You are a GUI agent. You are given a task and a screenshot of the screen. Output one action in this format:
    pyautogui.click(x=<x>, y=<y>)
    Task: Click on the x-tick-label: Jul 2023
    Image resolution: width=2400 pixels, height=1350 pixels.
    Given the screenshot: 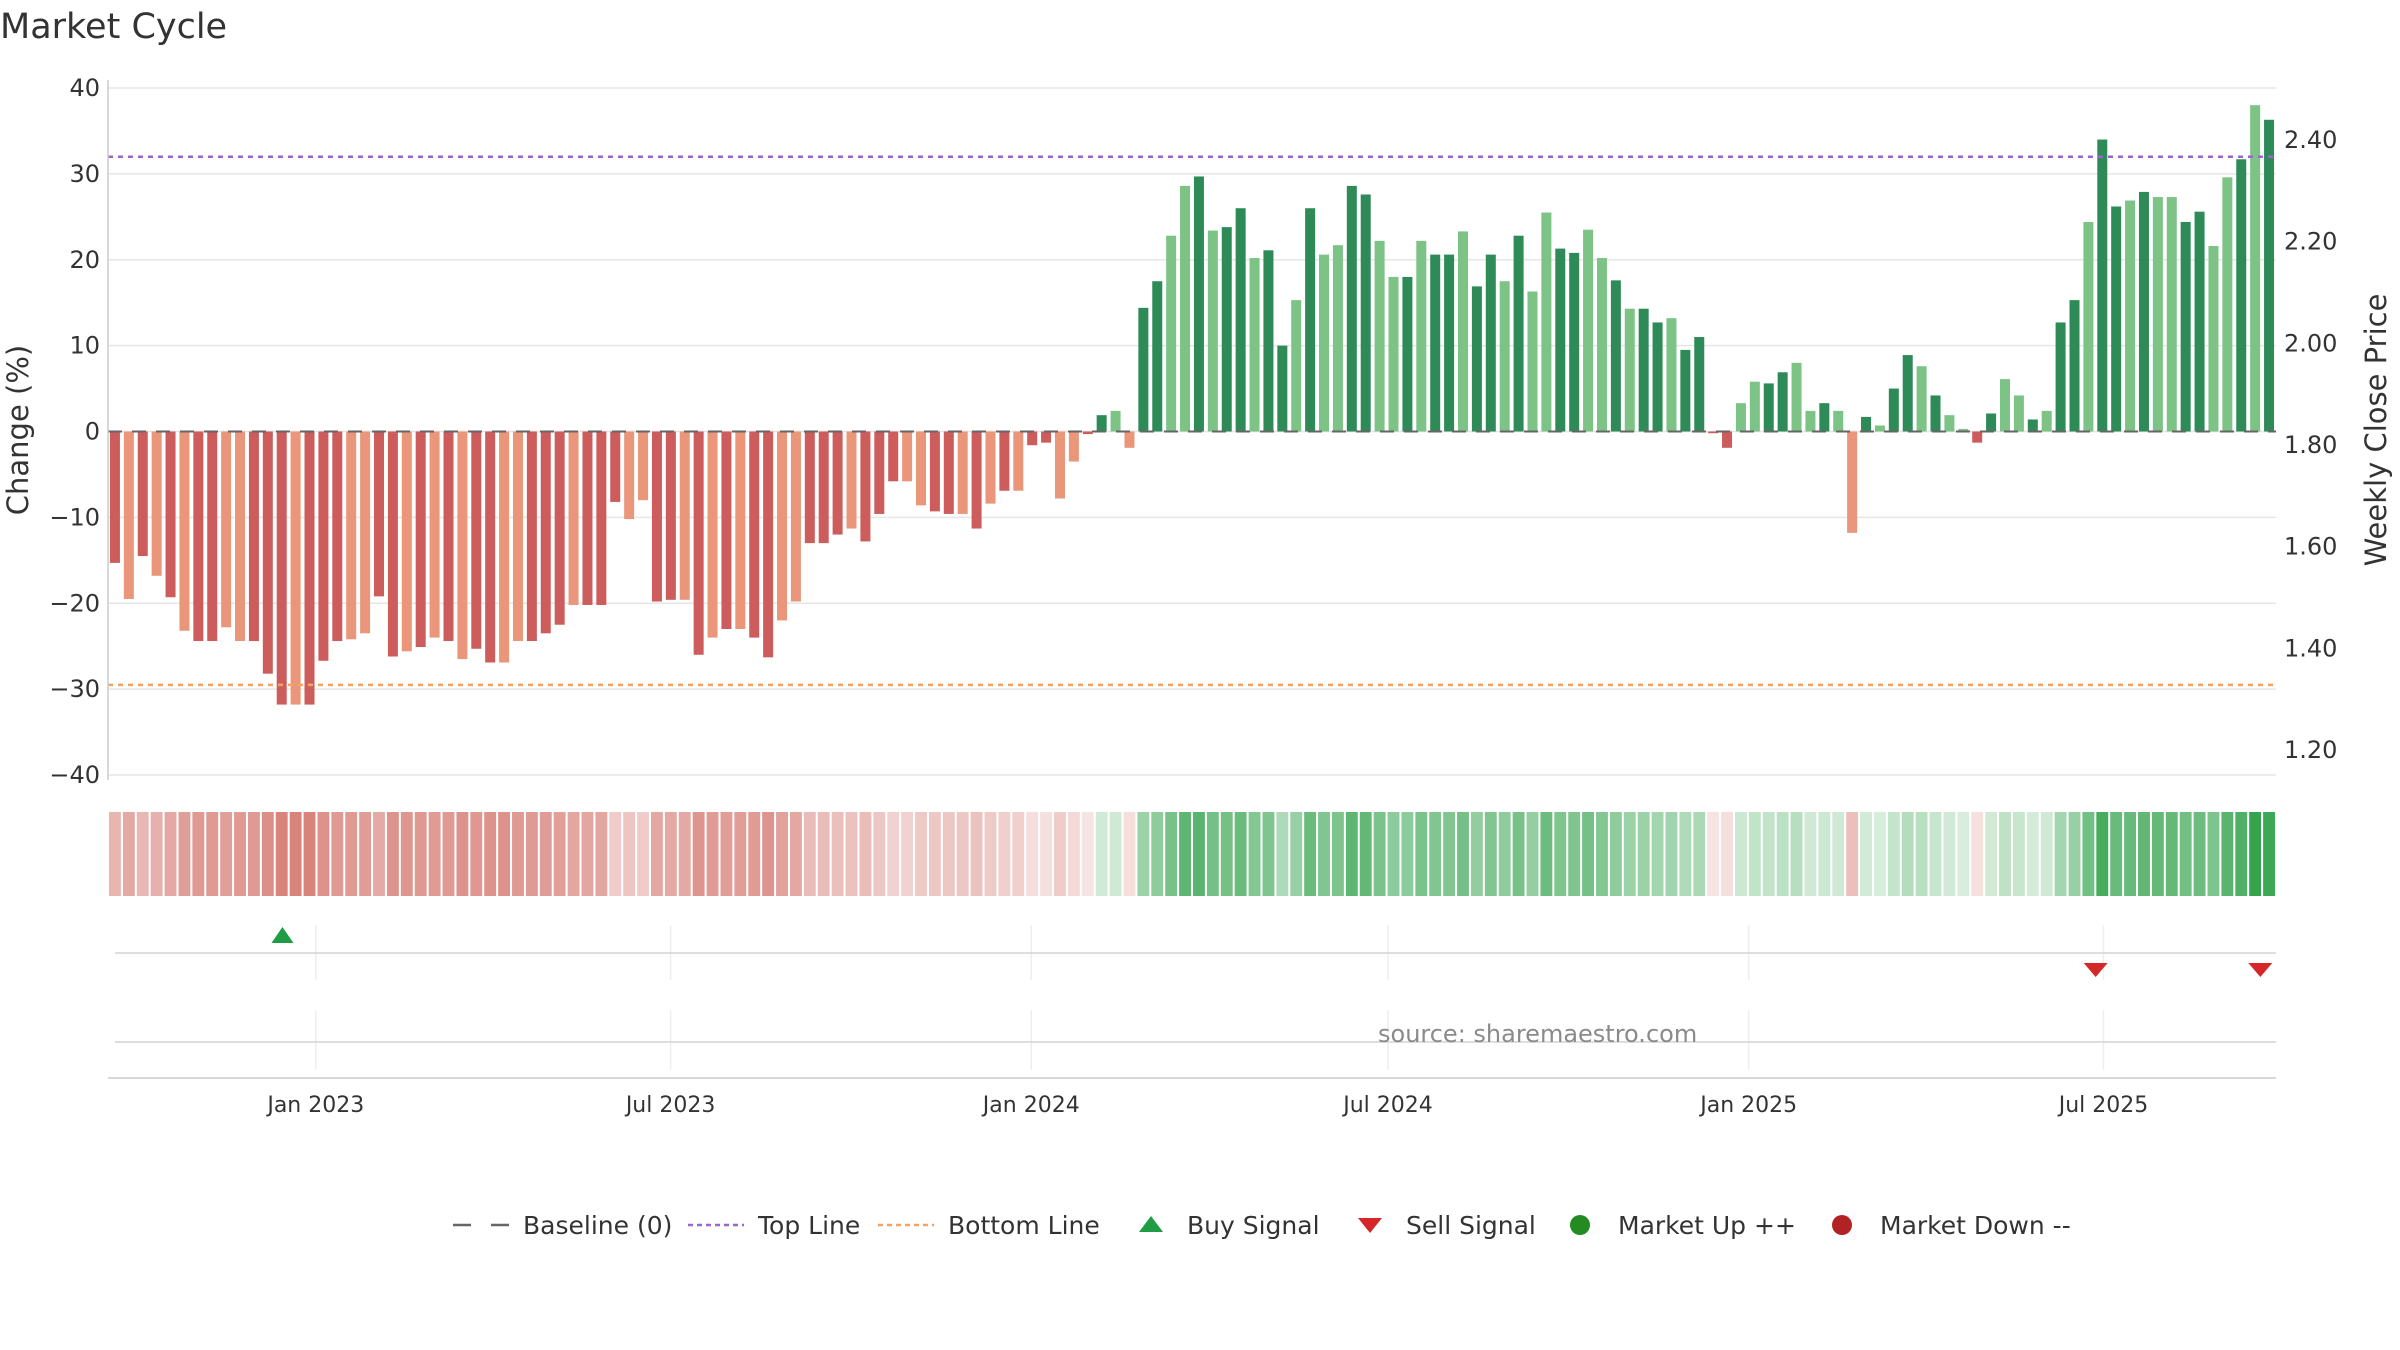 What is the action you would take?
    pyautogui.click(x=670, y=1105)
    